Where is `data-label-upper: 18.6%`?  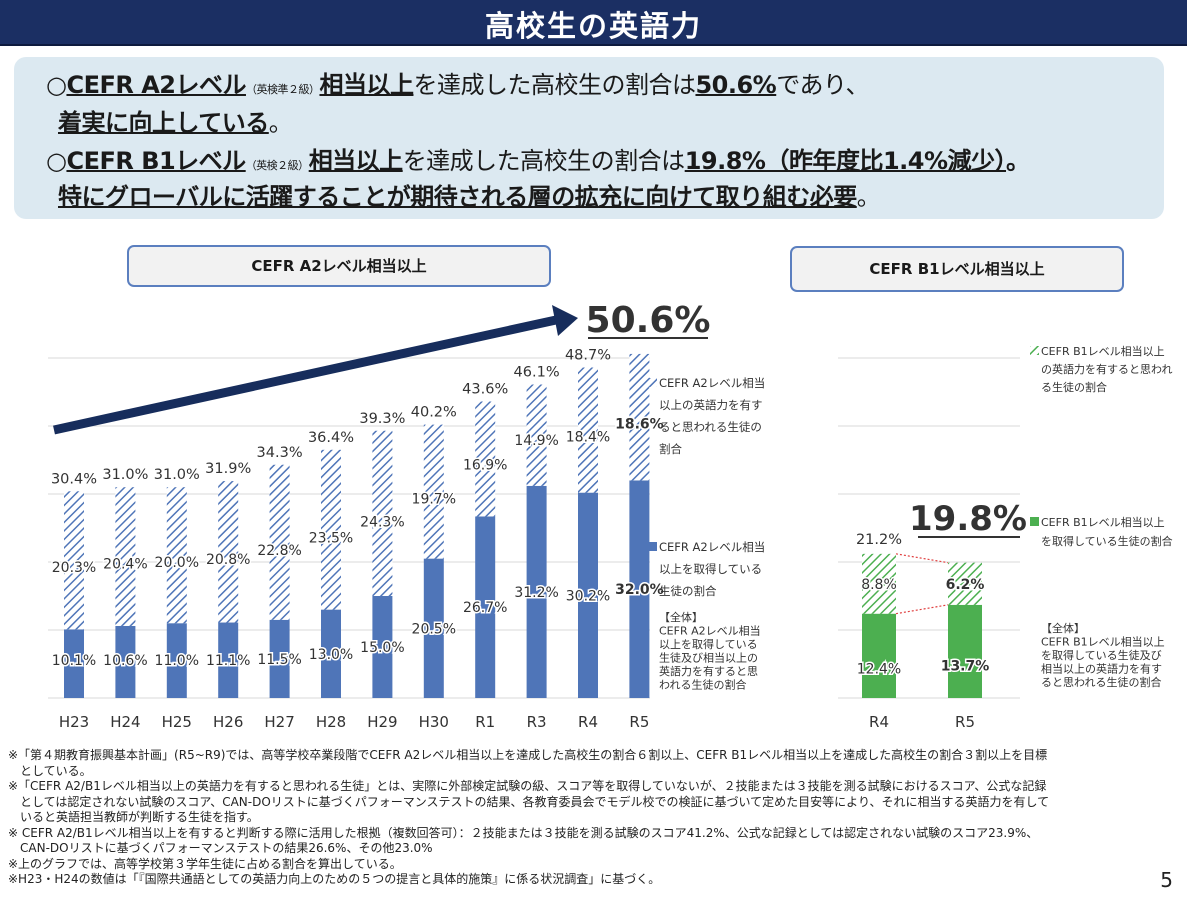
data-label-upper: 18.6% is located at coordinates (639, 424).